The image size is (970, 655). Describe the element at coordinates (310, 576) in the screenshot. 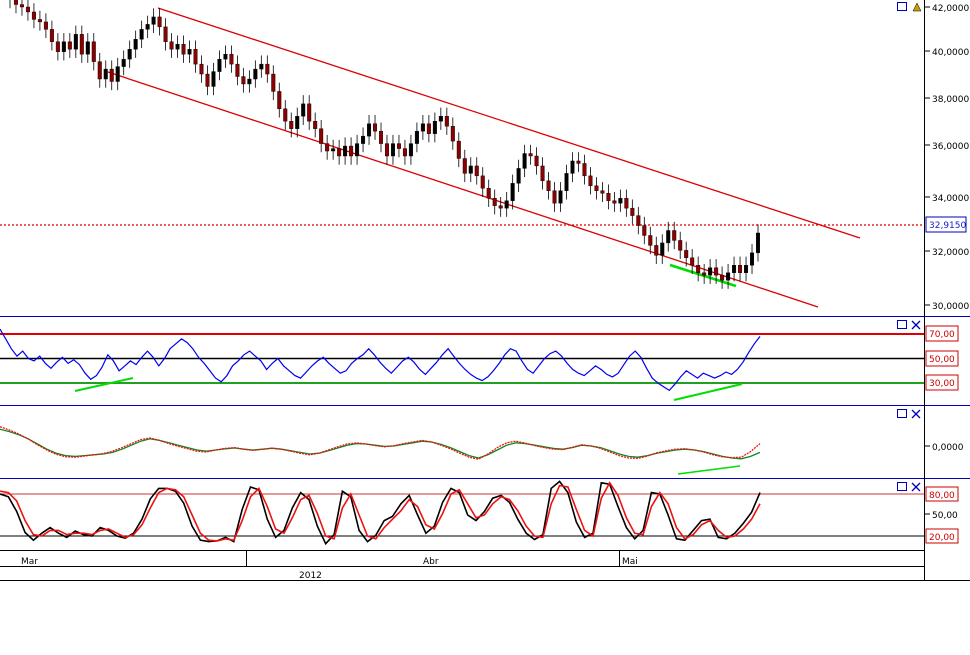

I see `year-label: 2012` at that location.